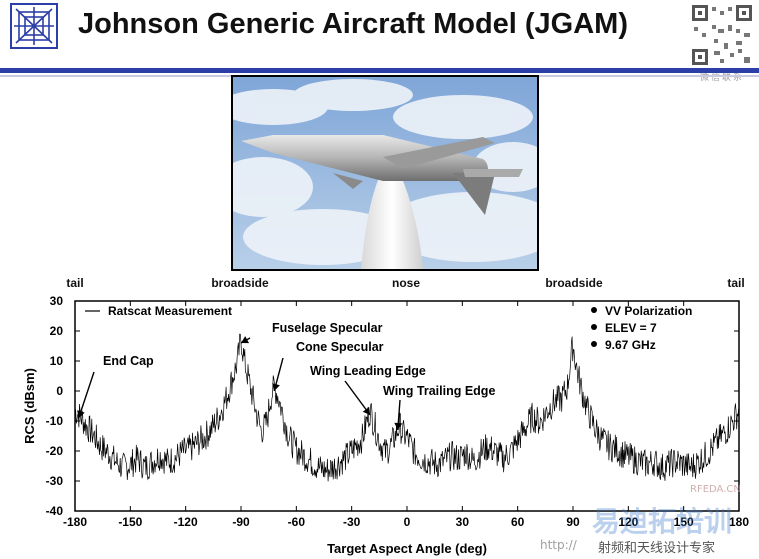 This screenshot has width=759, height=559. I want to click on y-tick-label: 0, so click(59, 391).